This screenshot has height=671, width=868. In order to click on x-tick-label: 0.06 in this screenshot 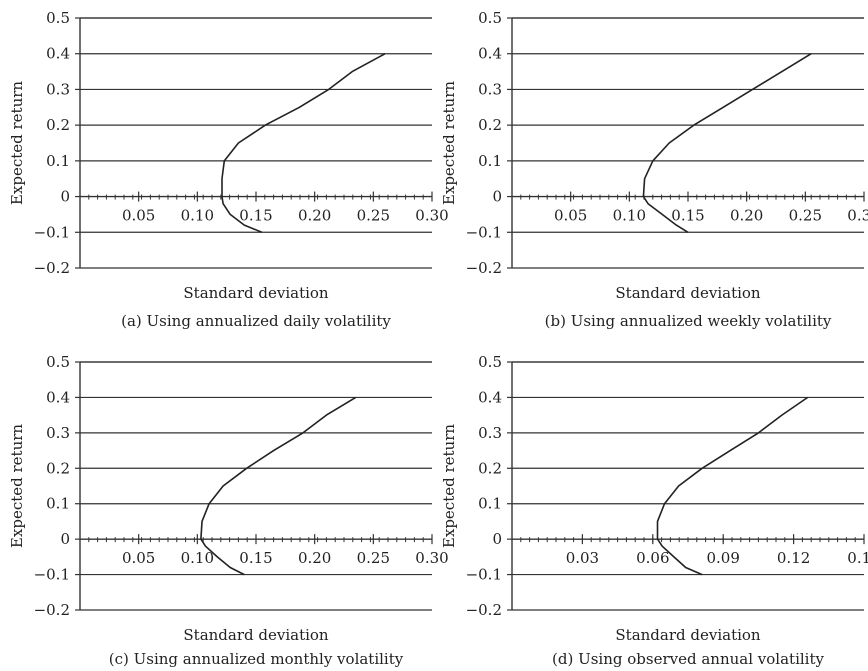, I will do `click(652, 558)`.